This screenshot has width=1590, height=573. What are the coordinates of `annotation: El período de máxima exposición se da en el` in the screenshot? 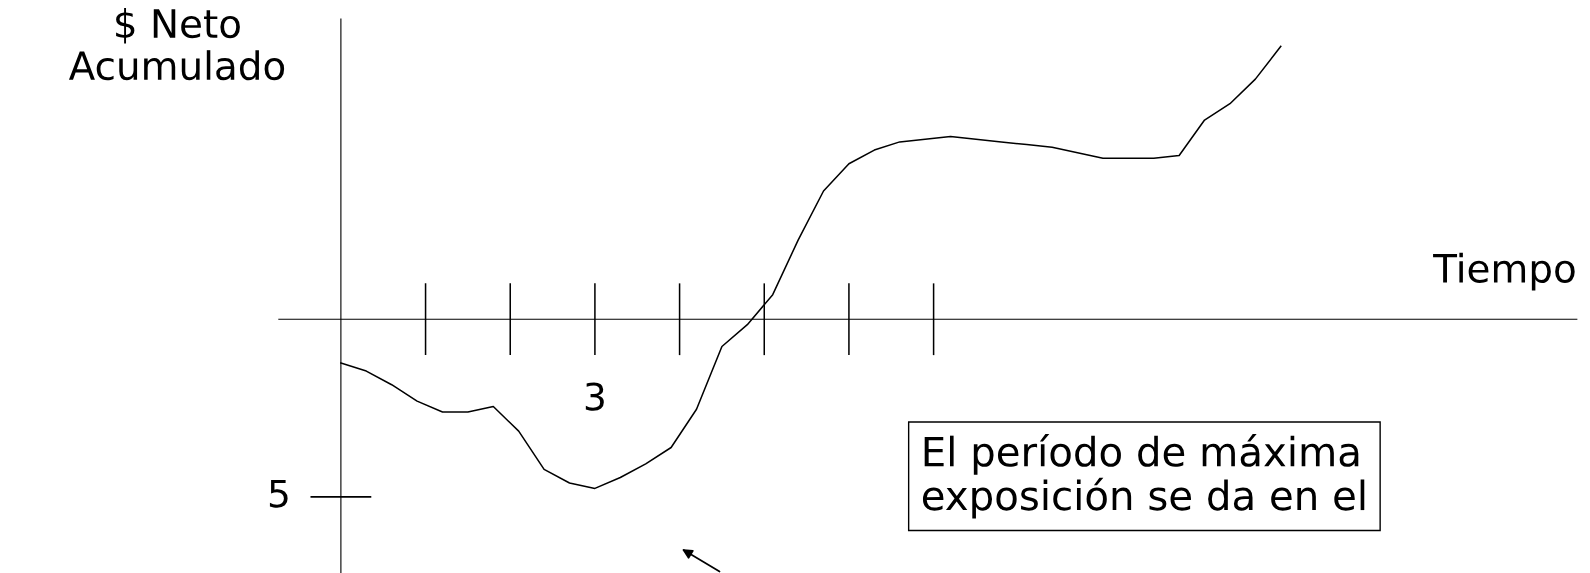 It's located at (1143, 476).